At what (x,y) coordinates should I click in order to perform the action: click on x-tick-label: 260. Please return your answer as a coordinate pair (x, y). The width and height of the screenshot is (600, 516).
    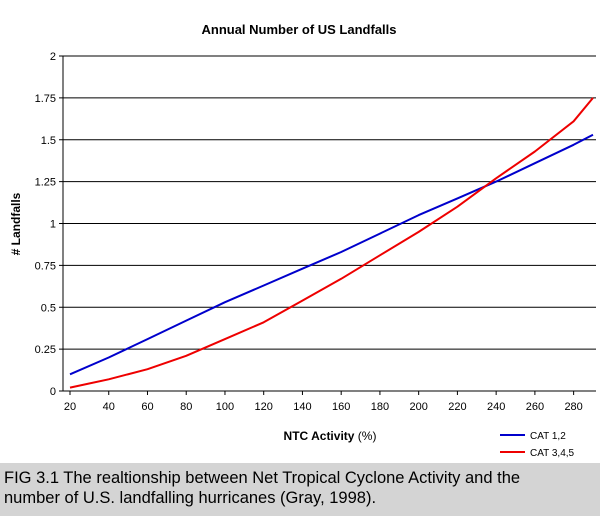
    Looking at the image, I should click on (535, 407).